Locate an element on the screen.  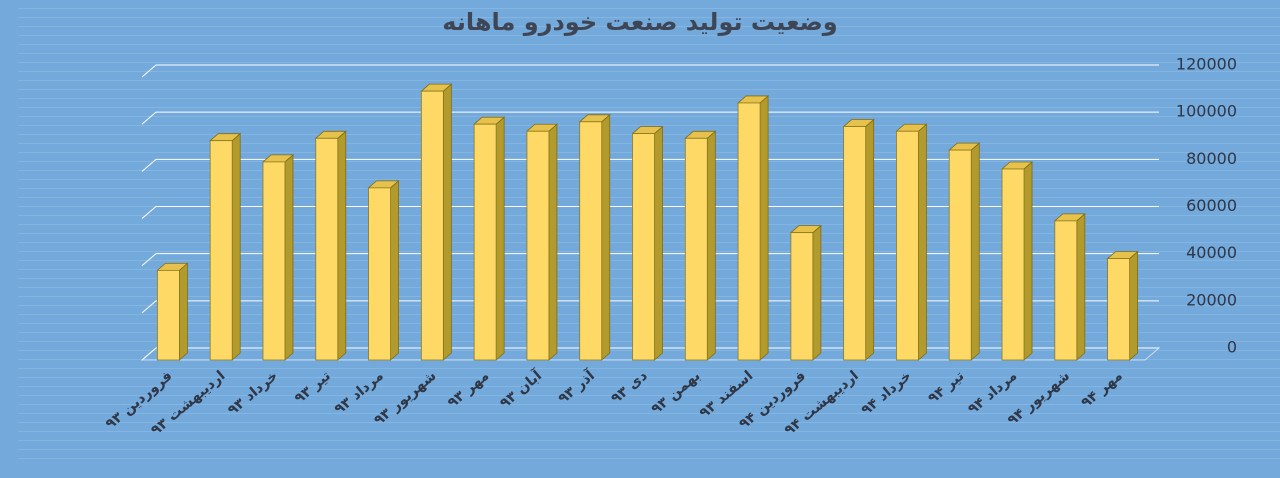
y-tick-label: 20000 is located at coordinates (1211, 299).